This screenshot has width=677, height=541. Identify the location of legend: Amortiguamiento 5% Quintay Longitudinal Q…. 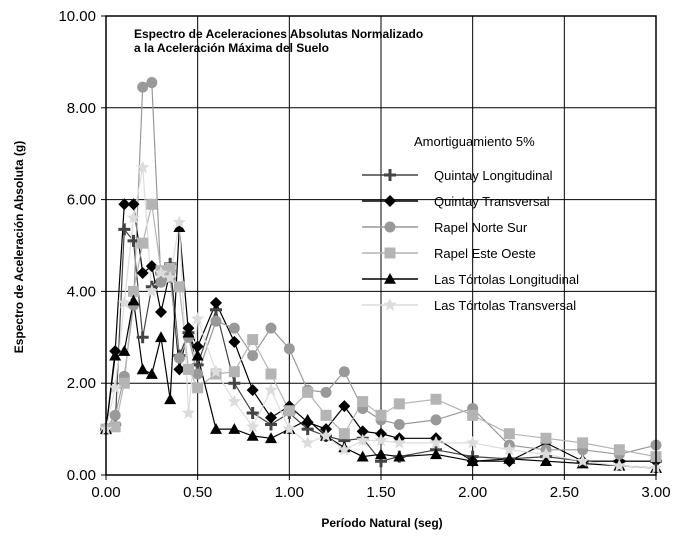
(470, 223).